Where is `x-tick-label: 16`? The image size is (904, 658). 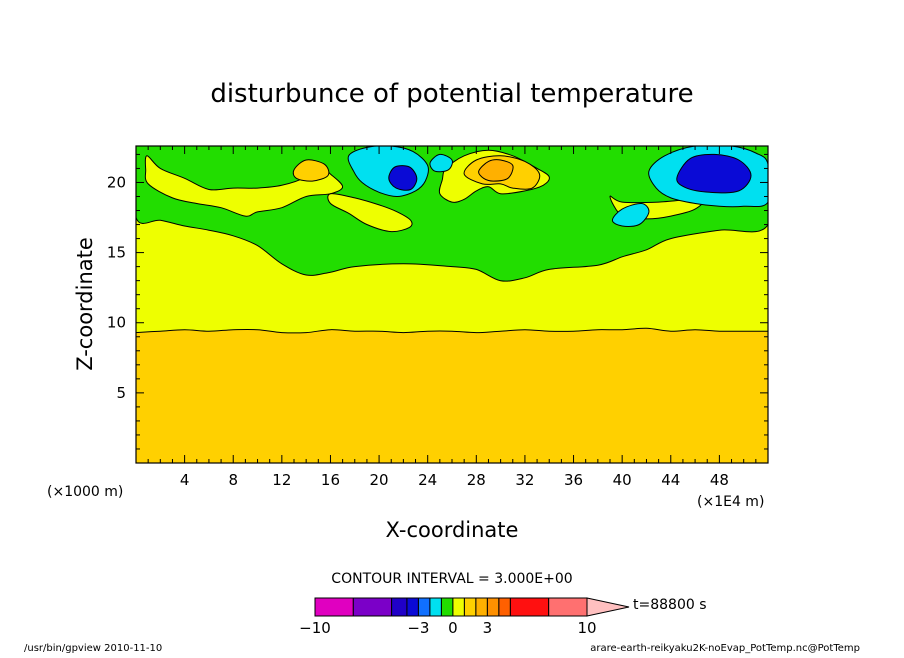 x-tick-label: 16 is located at coordinates (330, 480).